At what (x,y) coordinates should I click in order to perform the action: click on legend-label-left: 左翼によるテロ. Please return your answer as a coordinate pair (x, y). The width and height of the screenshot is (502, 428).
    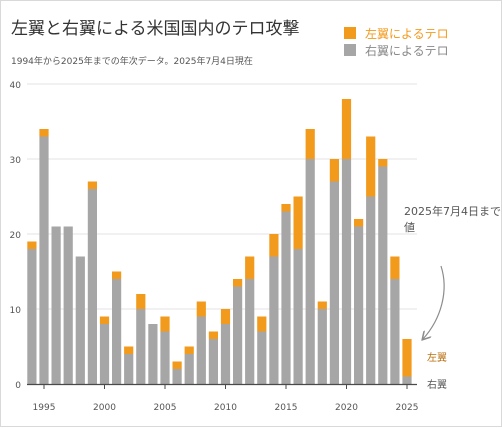
    Looking at the image, I should click on (407, 33).